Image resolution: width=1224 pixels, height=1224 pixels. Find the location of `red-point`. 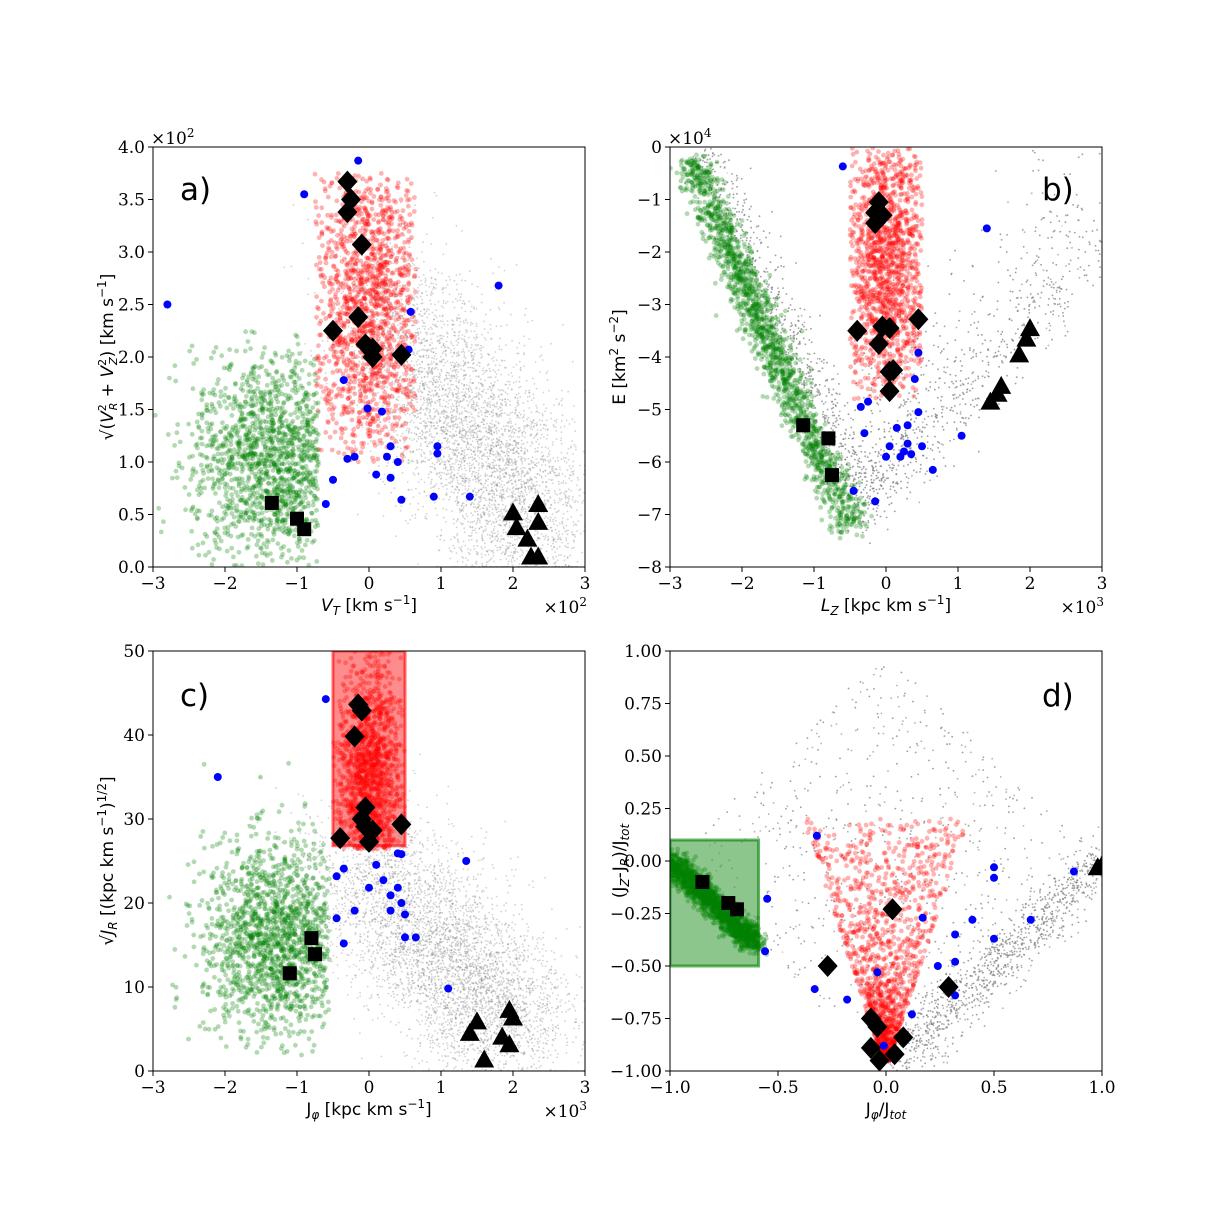

red-point is located at coordinates (330, 437).